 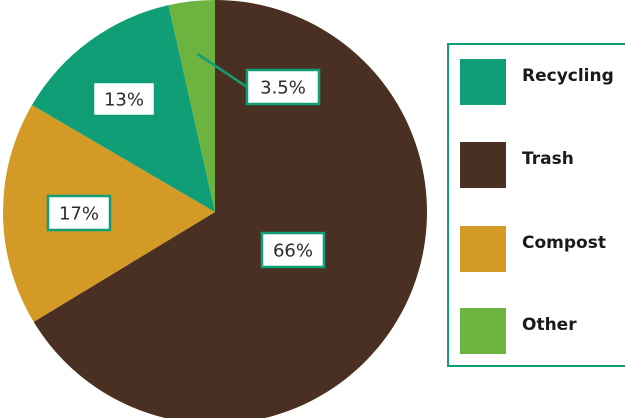 I want to click on legend-label-other: Other, so click(x=549, y=325).